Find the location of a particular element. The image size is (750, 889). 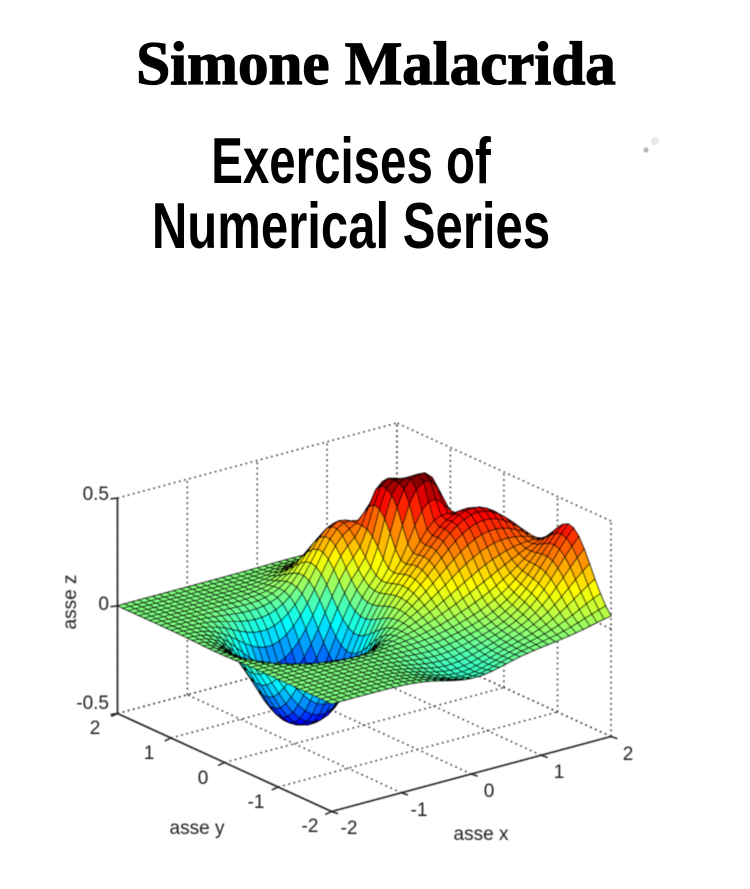

svg-text: asse x is located at coordinates (481, 834).